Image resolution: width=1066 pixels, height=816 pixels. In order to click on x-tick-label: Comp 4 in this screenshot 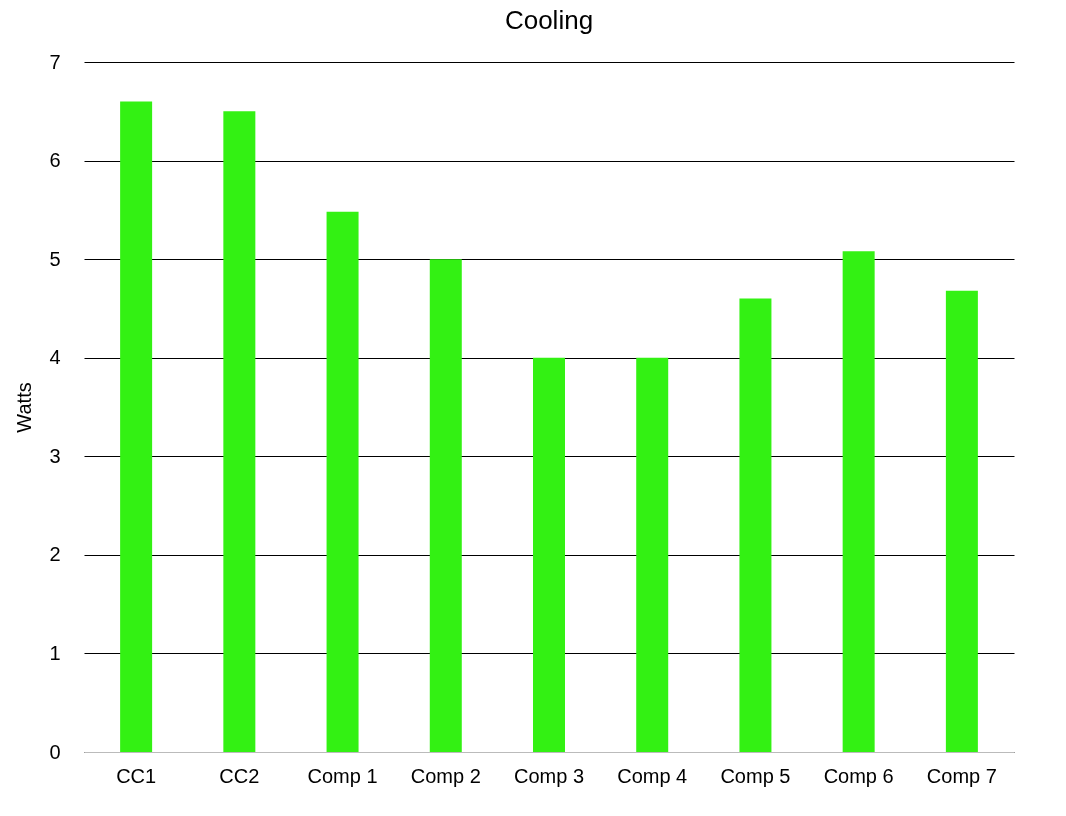, I will do `click(652, 775)`.